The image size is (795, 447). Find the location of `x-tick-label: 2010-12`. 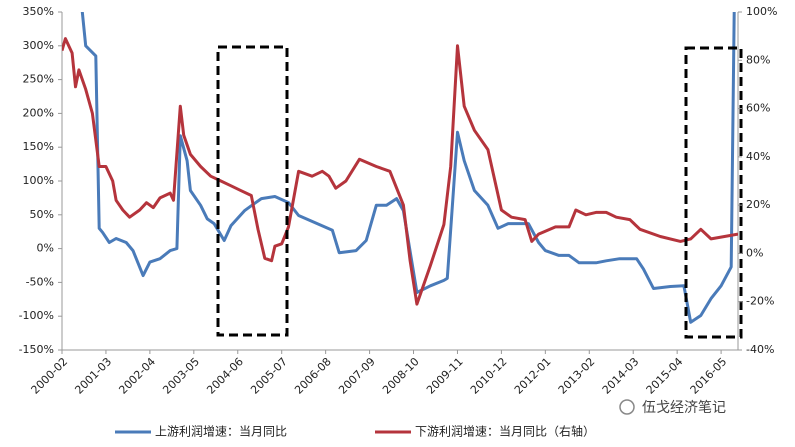

x-tick-label: 2010-12 is located at coordinates (489, 376).